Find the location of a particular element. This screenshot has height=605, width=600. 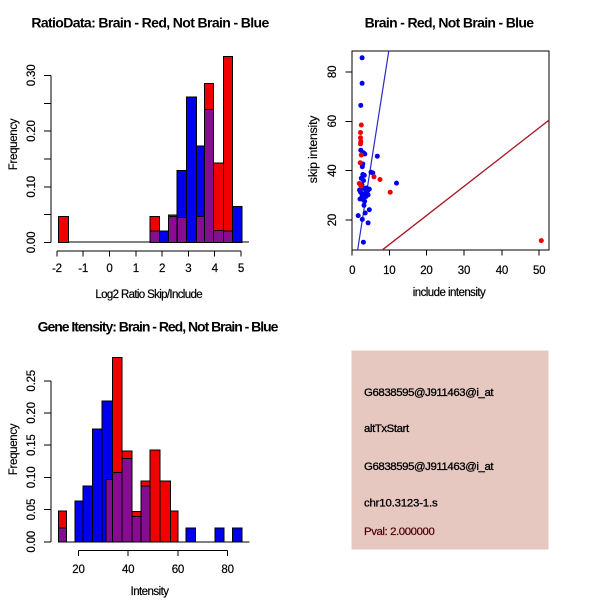

svg-text: Intensity is located at coordinates (150, 592).